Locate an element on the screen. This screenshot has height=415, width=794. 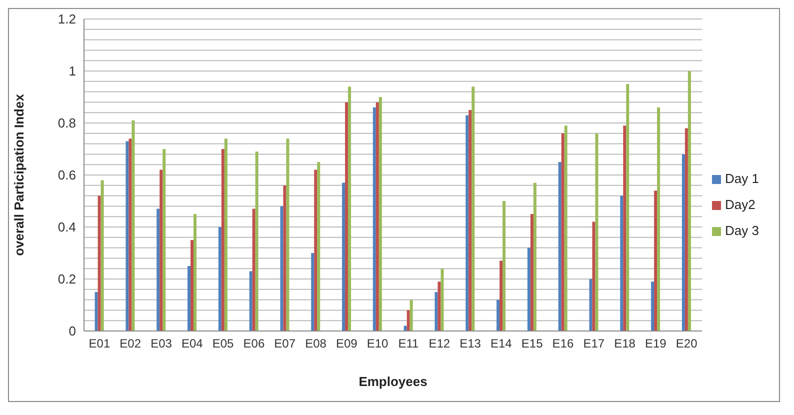
x-tick-label: E18 is located at coordinates (625, 343).